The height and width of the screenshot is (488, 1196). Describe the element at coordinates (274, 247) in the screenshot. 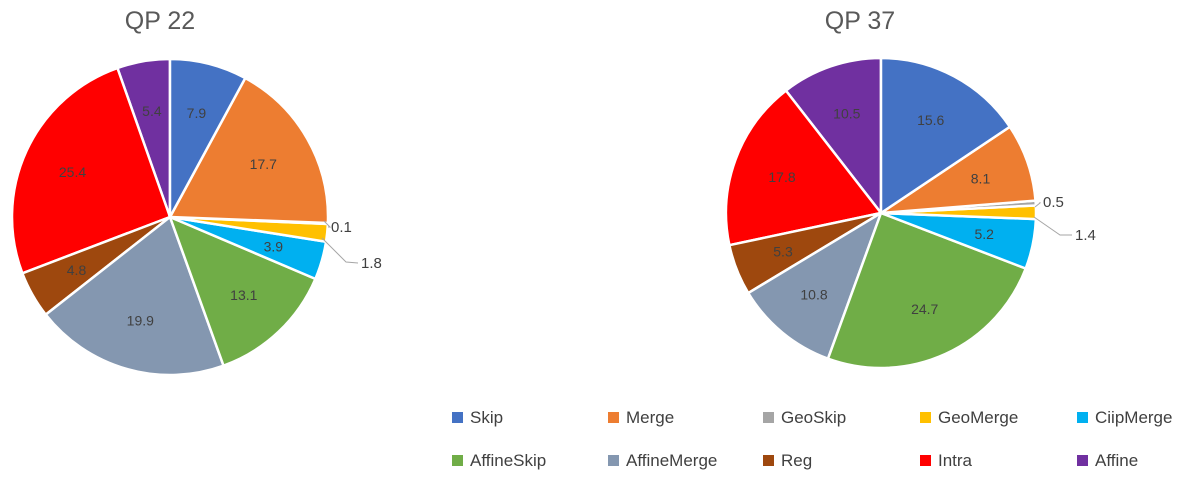

I see `data-label-qp22-ciipmerge: 3.9` at that location.